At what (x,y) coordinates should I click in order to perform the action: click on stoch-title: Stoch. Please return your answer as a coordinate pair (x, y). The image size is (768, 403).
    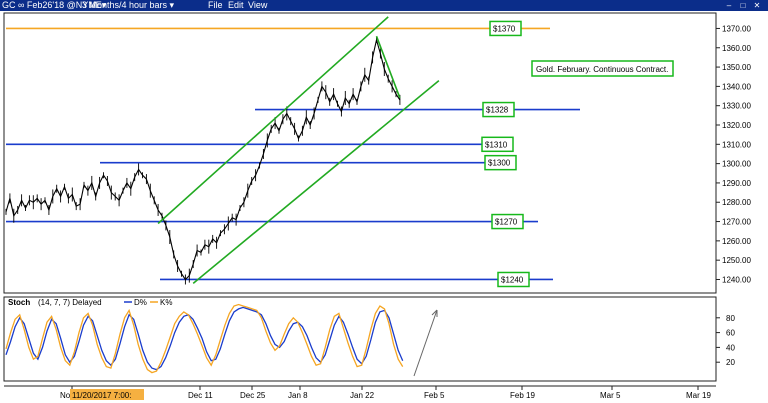
    Looking at the image, I should click on (19, 302).